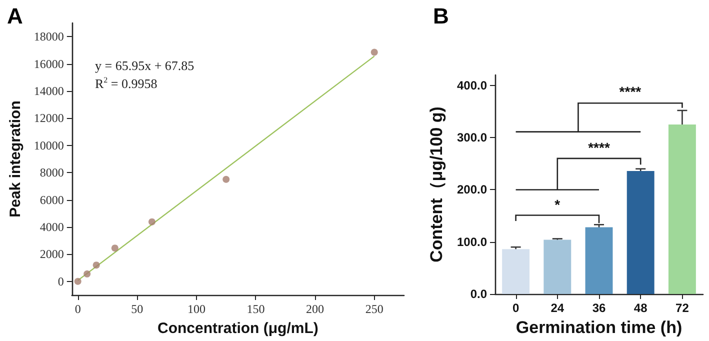 Image resolution: width=709 pixels, height=341 pixels. Describe the element at coordinates (557, 204) in the screenshot. I see `annotation: *` at that location.